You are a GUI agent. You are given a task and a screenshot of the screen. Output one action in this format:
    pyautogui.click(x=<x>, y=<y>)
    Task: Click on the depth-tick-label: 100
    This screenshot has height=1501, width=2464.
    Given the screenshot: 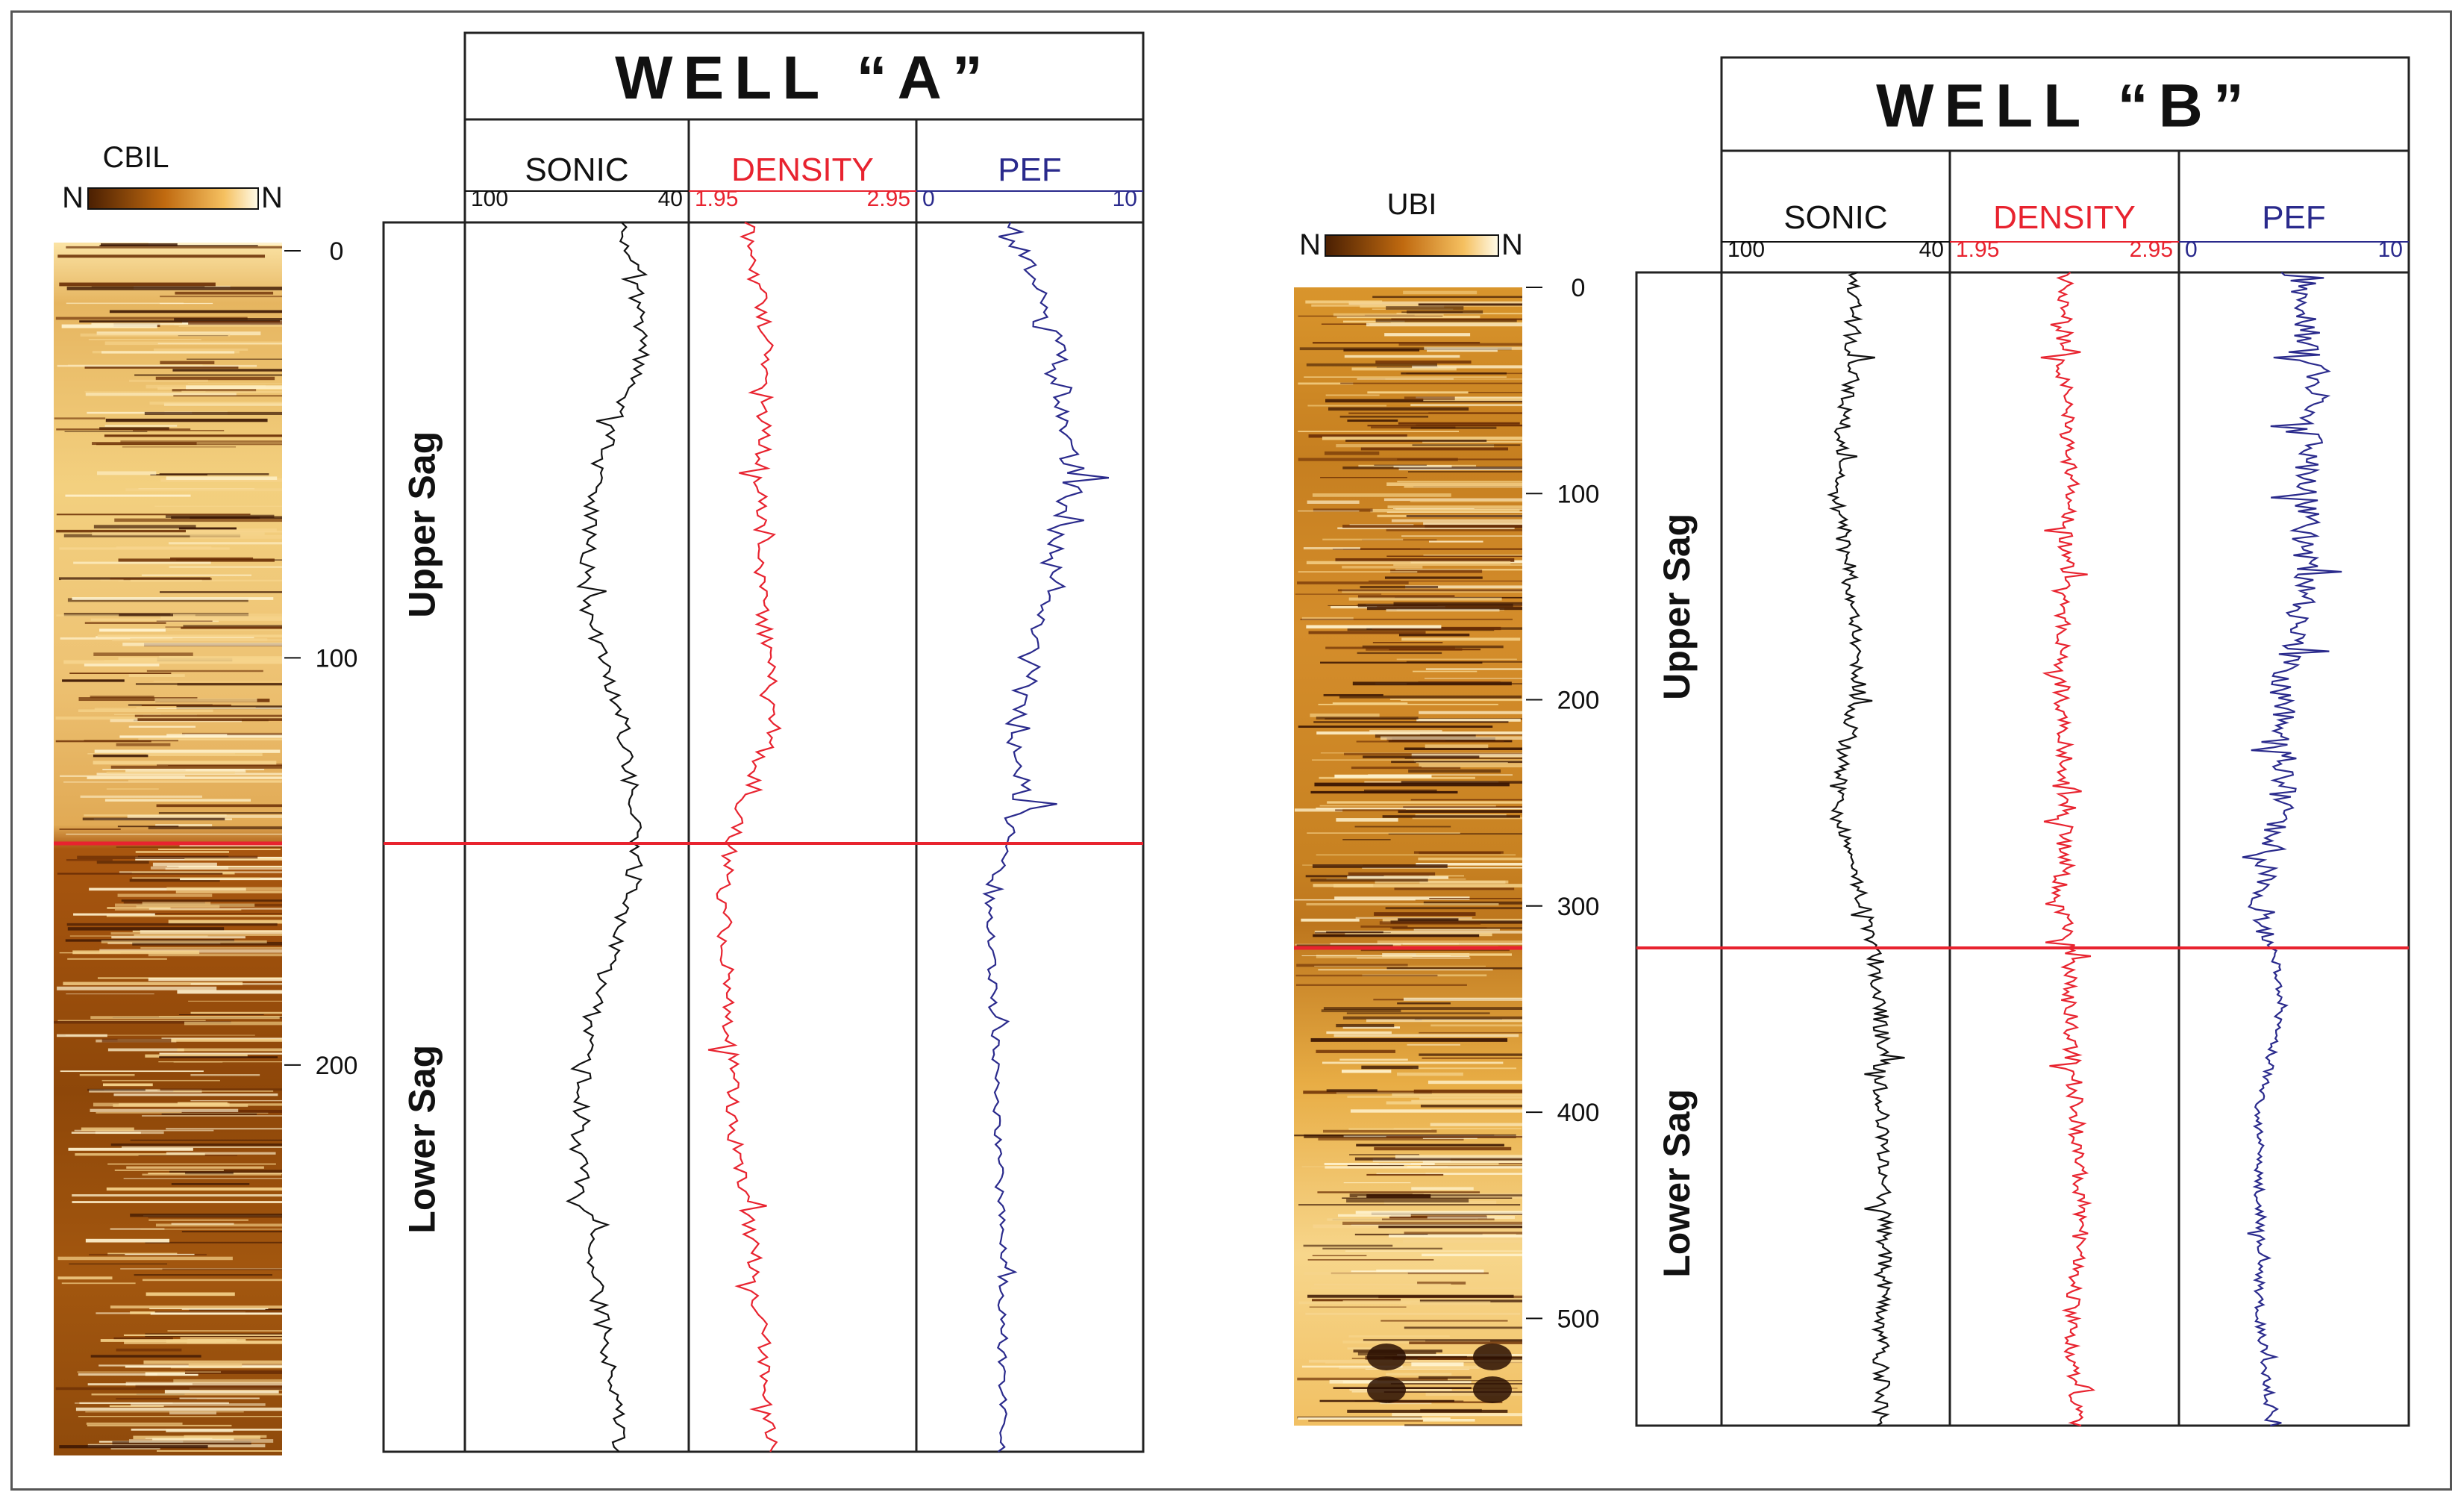 What is the action you would take?
    pyautogui.click(x=1578, y=494)
    